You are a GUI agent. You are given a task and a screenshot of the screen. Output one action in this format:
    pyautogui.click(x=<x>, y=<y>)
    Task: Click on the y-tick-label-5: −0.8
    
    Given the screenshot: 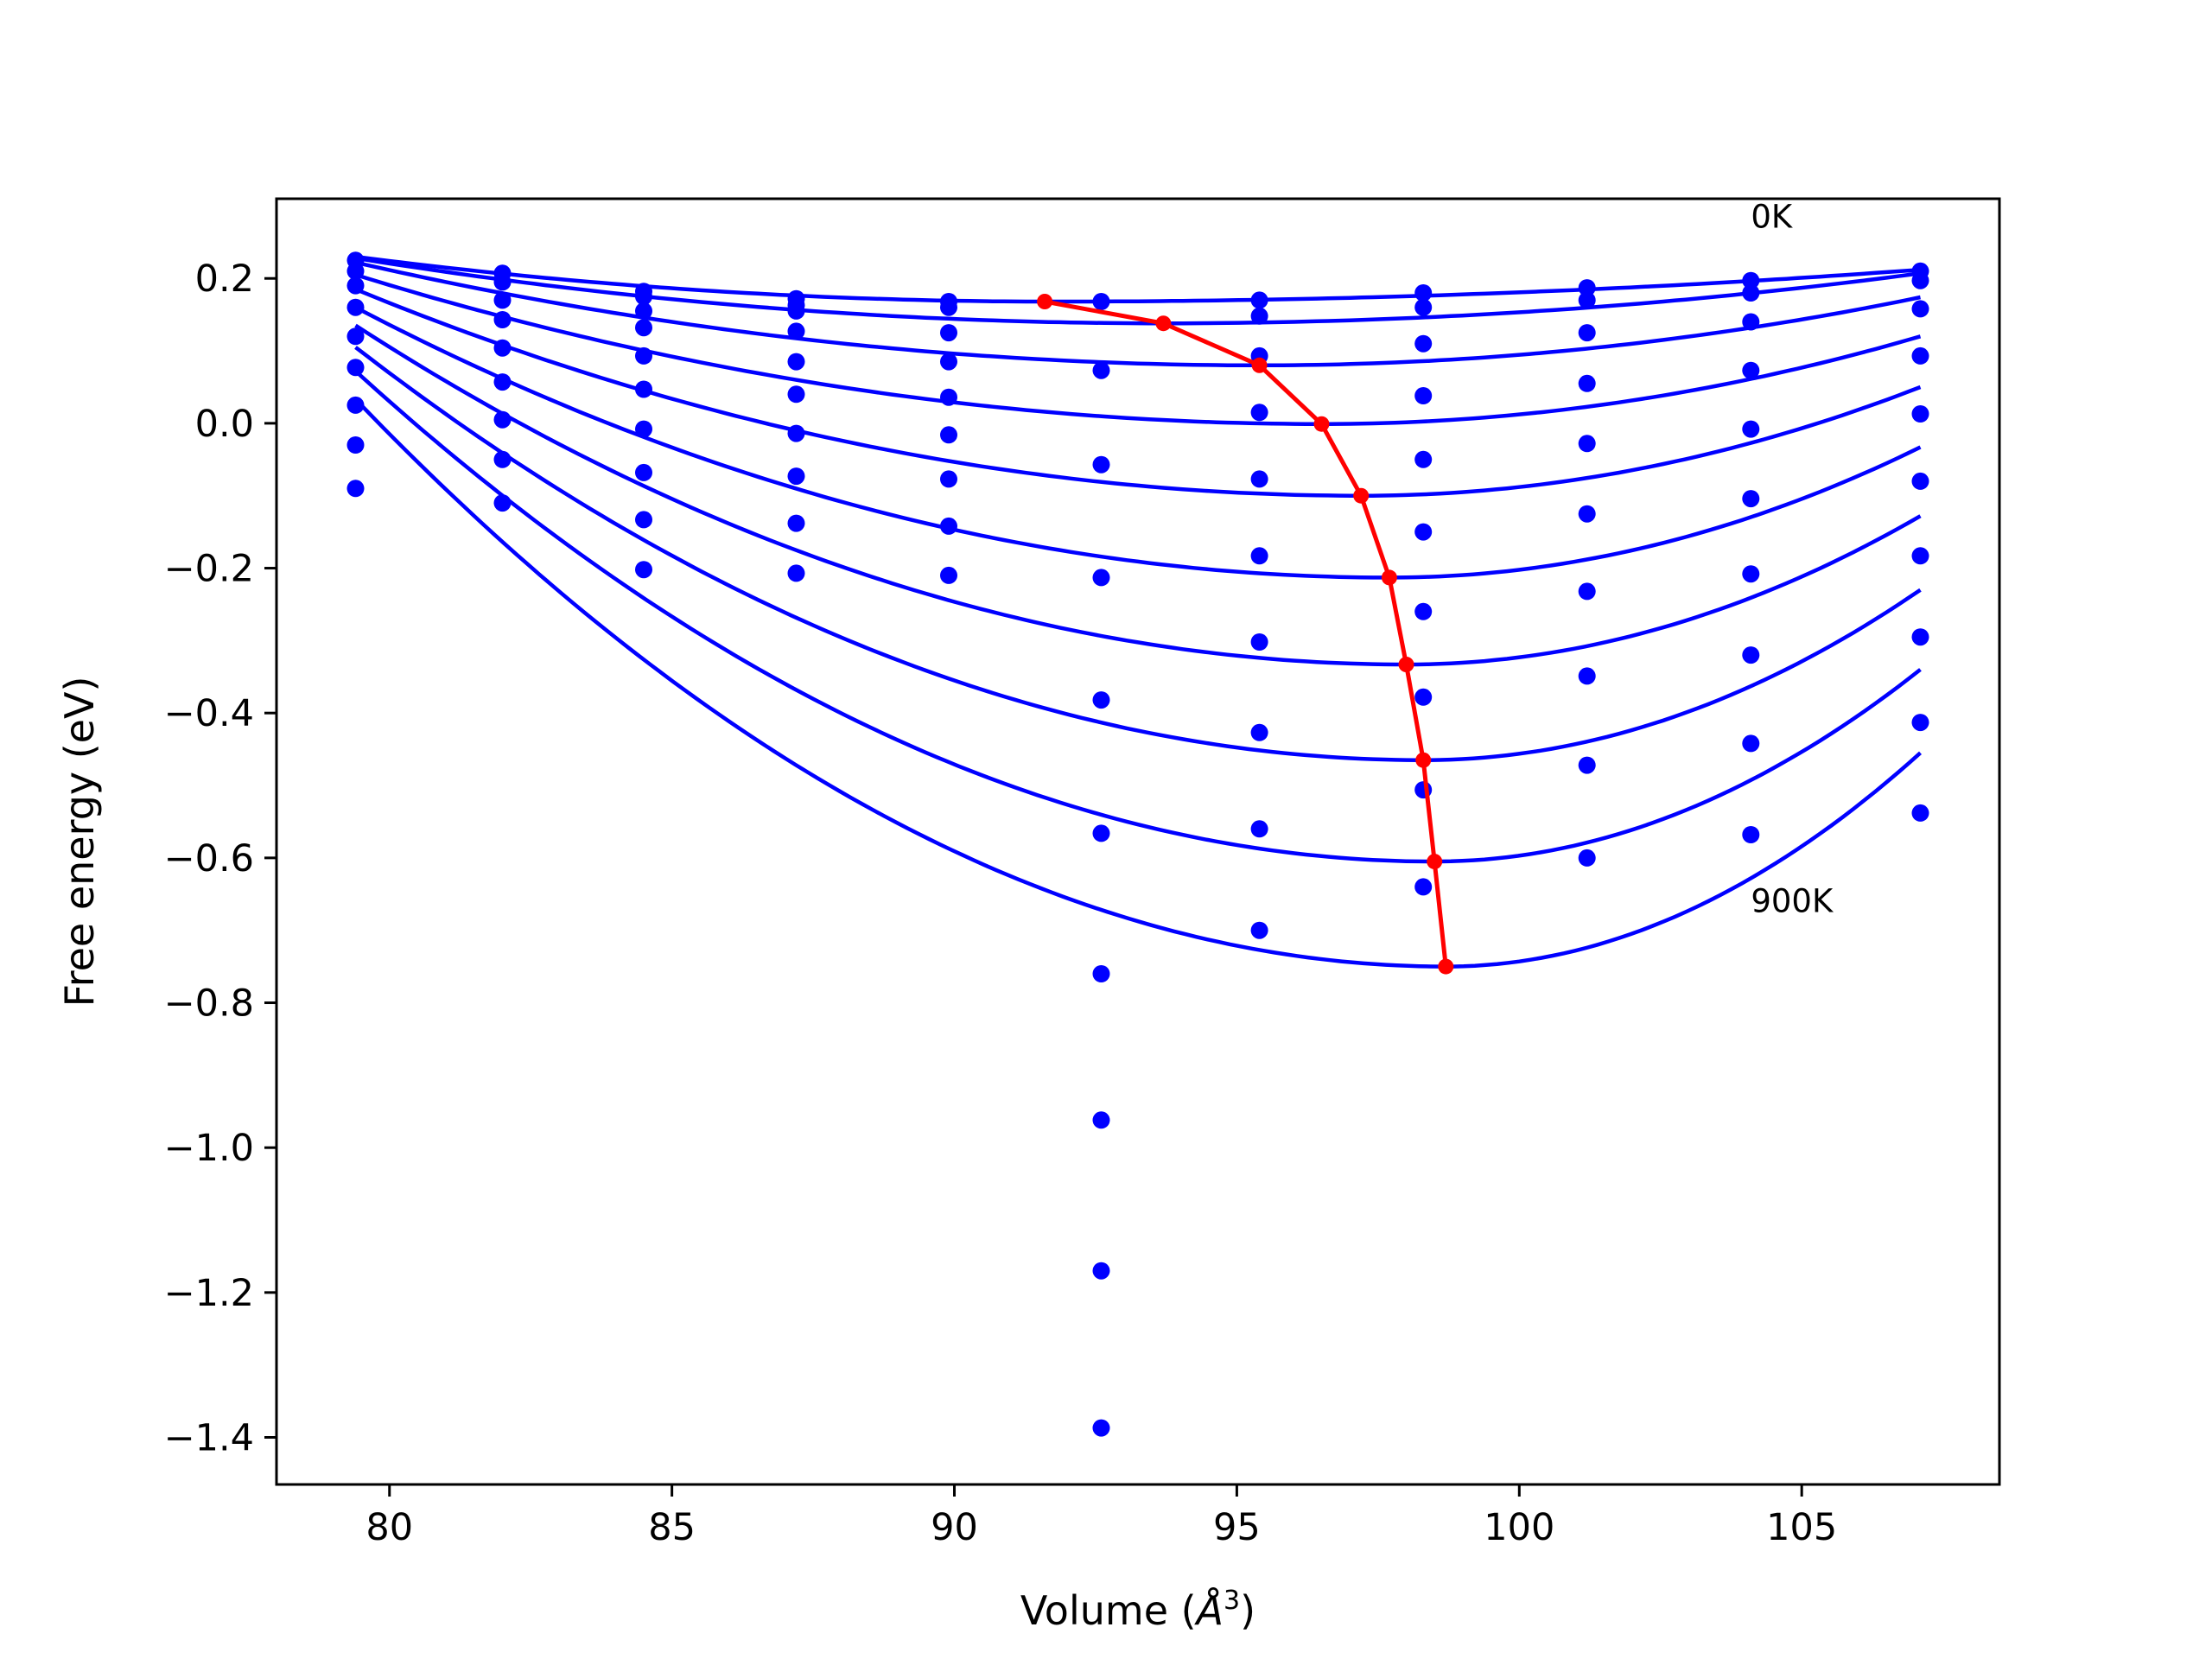 What is the action you would take?
    pyautogui.click(x=209, y=1004)
    